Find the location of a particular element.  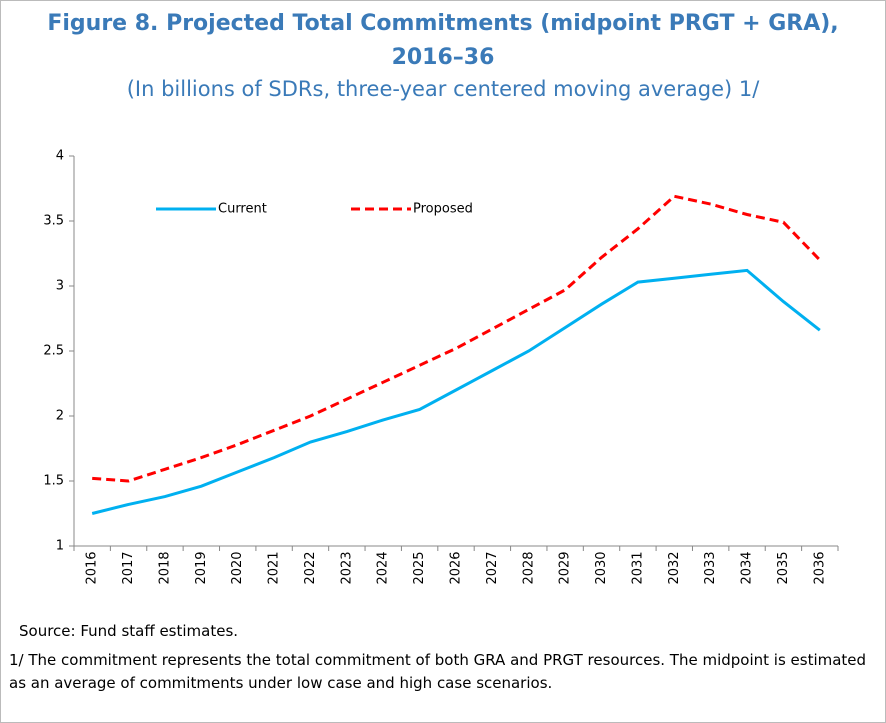

x-tick-label: 2021 is located at coordinates (274, 567).